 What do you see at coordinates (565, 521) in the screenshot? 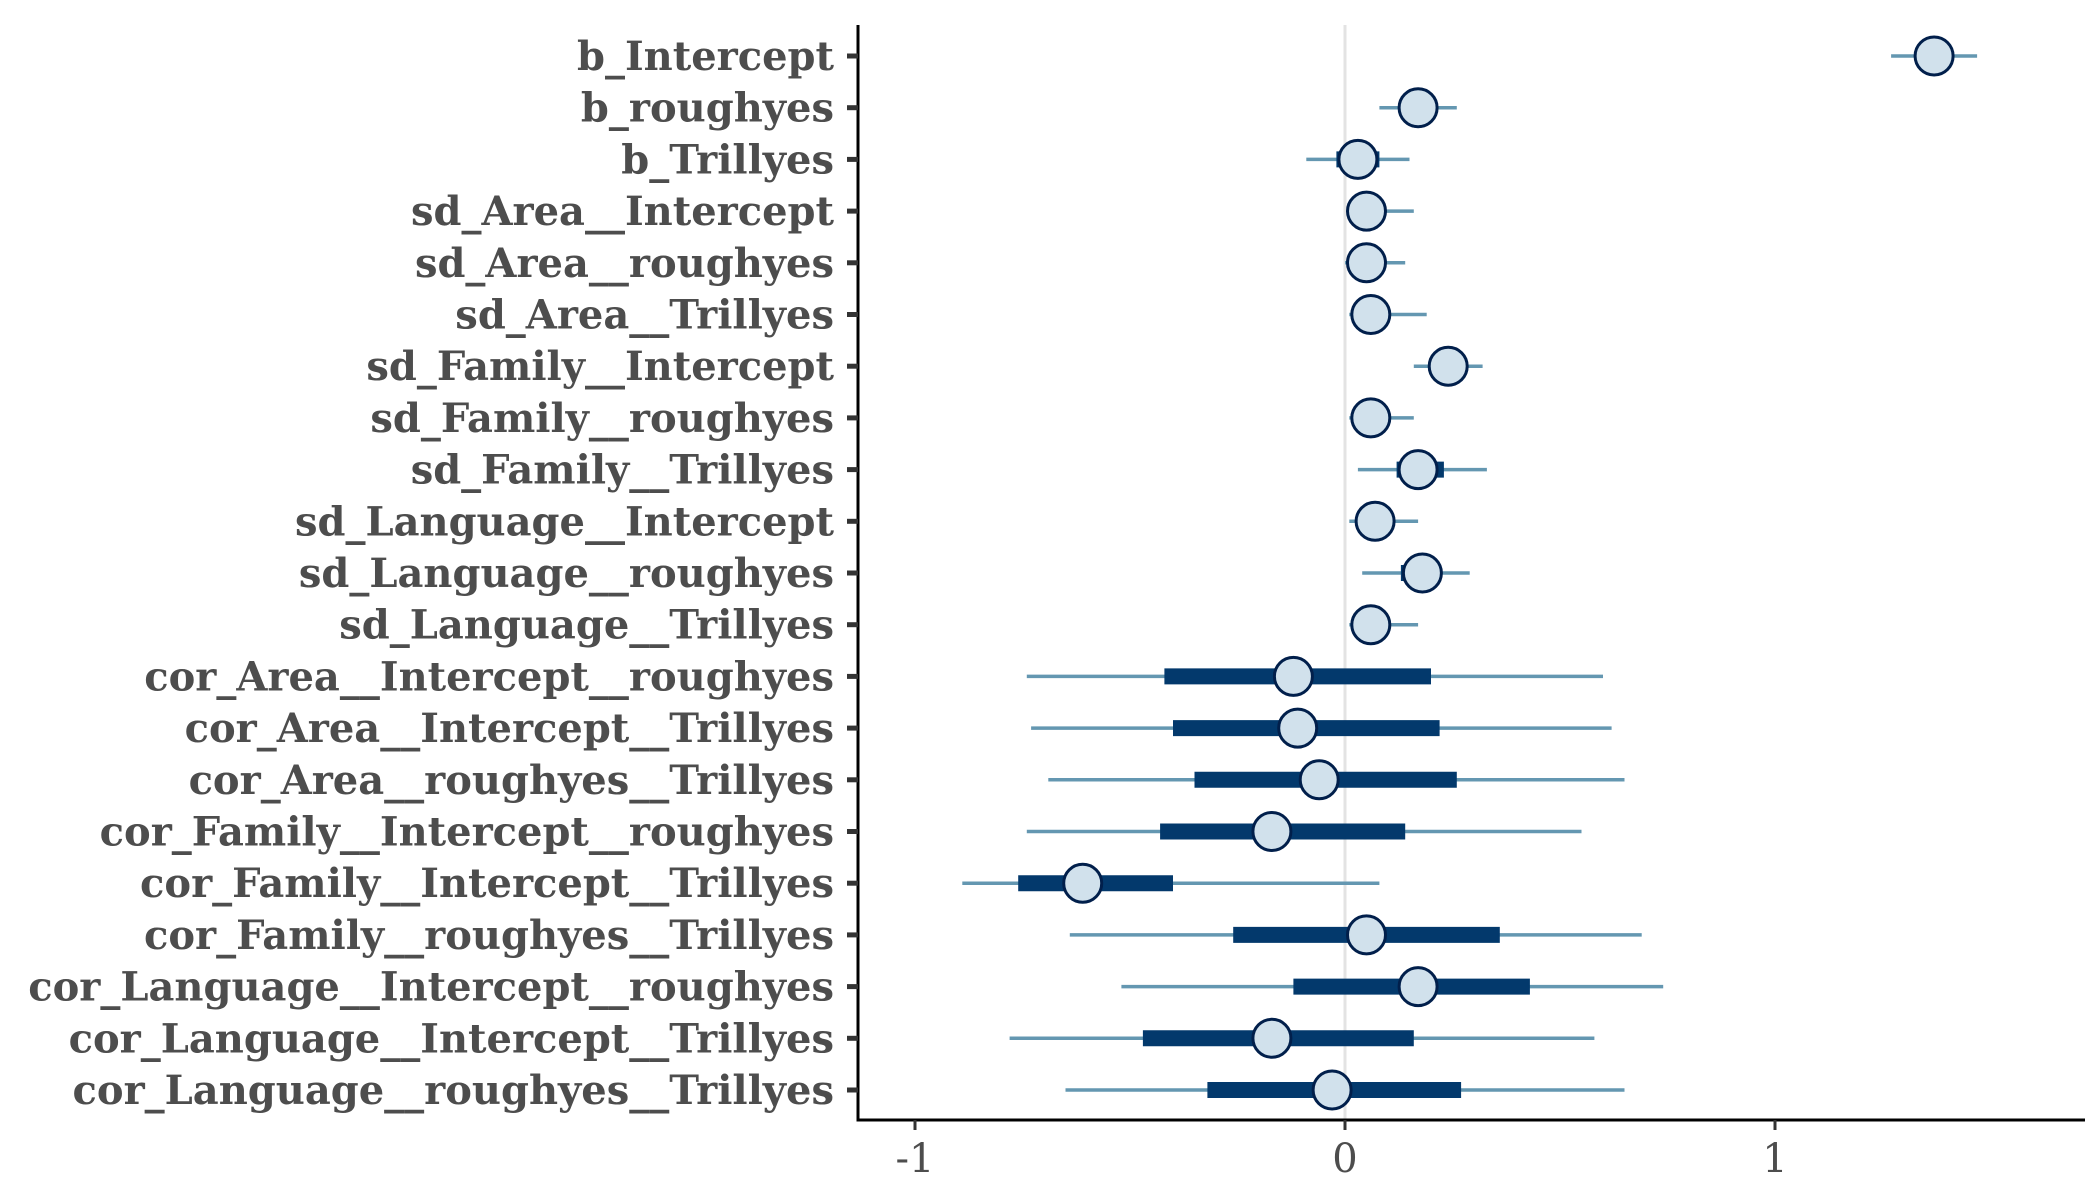
I see `parameter-label: sd_Language__Intercept` at bounding box center [565, 521].